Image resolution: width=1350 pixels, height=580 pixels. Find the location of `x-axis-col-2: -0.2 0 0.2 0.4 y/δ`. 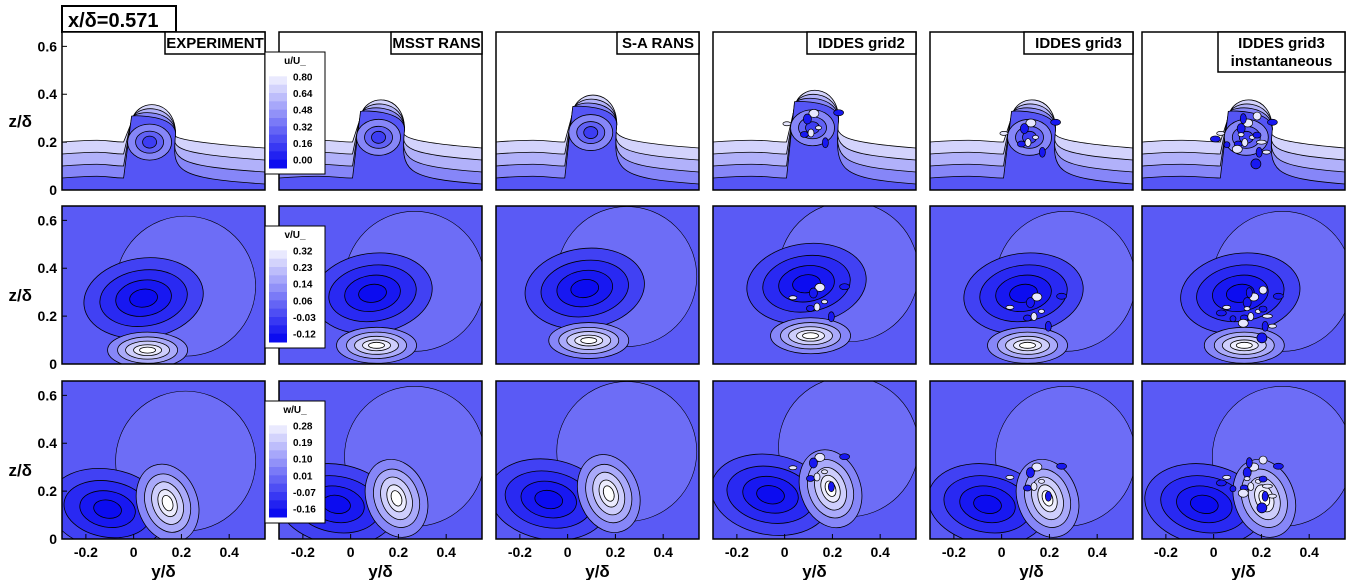

x-axis-col-2: -0.2 0 0.2 0.4 y/δ is located at coordinates (373, 557).